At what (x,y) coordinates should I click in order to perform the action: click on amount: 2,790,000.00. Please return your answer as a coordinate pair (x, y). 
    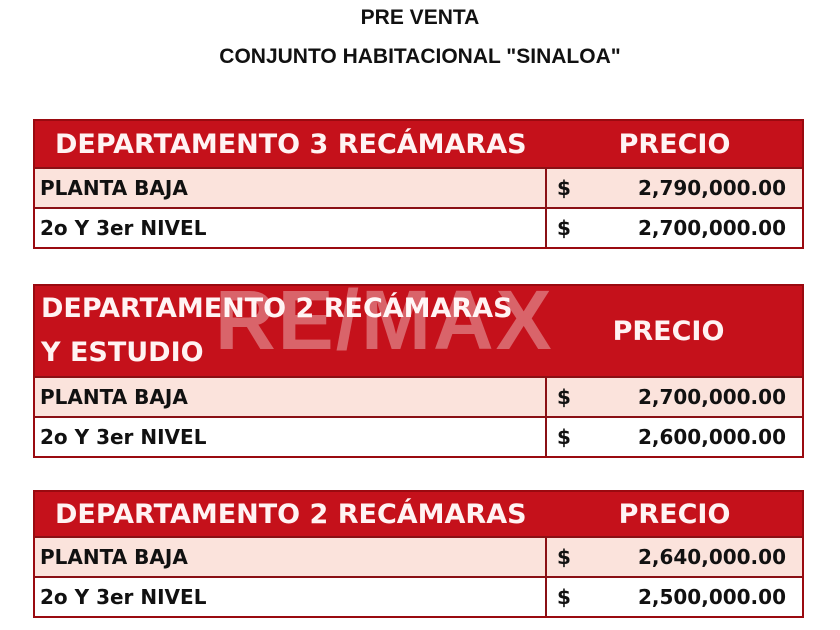
    Looking at the image, I should click on (711, 188).